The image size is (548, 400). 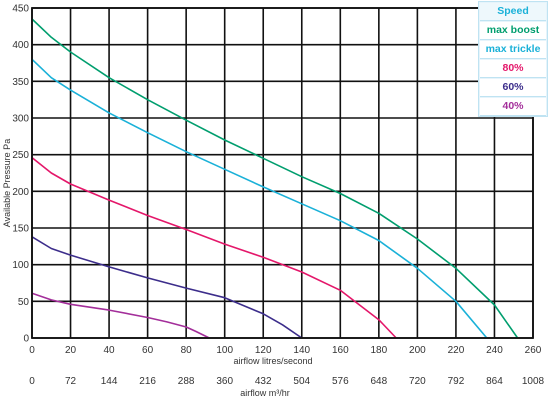 I want to click on x2-tick-label: 72, so click(x=71, y=381).